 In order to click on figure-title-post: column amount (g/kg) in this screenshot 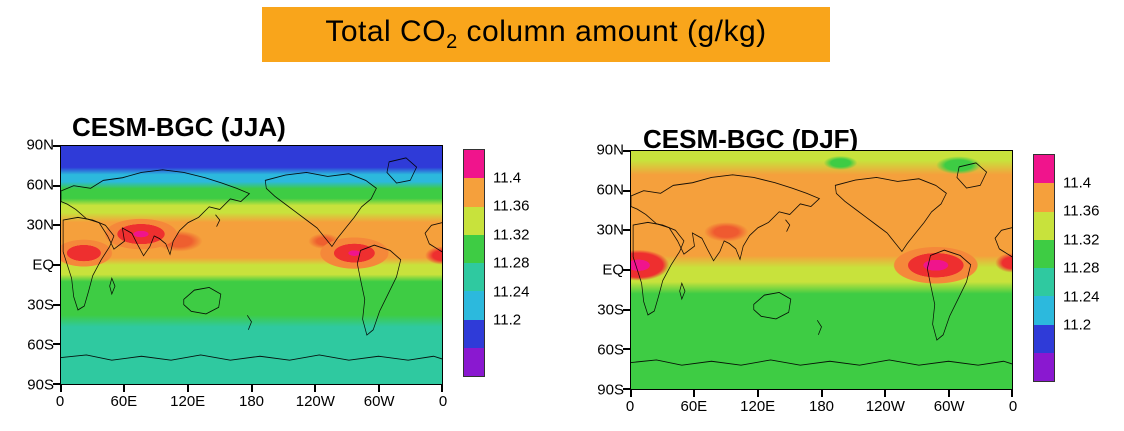, I will do `click(612, 31)`.